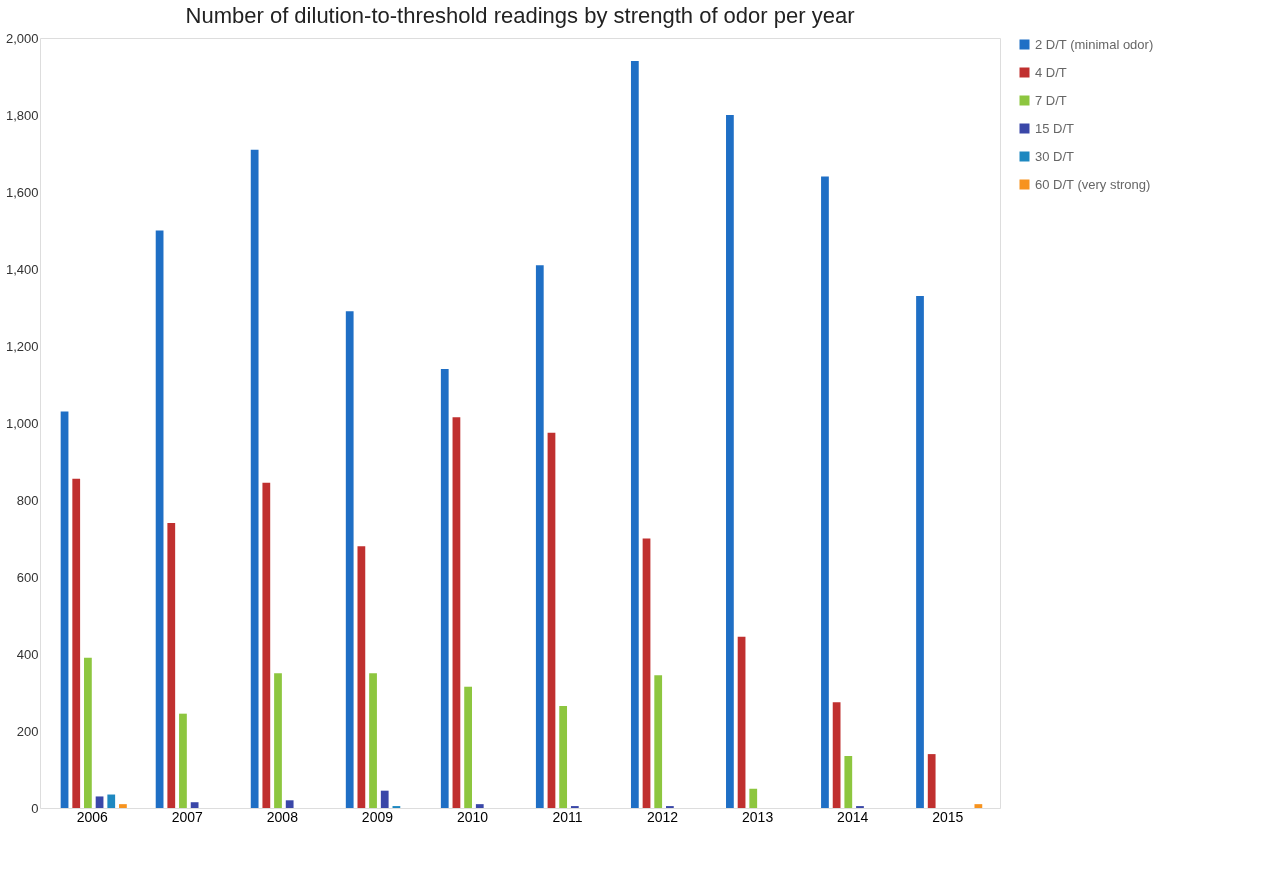 The image size is (1265, 887). What do you see at coordinates (22, 38) in the screenshot?
I see `y-tick-label: 2,000` at bounding box center [22, 38].